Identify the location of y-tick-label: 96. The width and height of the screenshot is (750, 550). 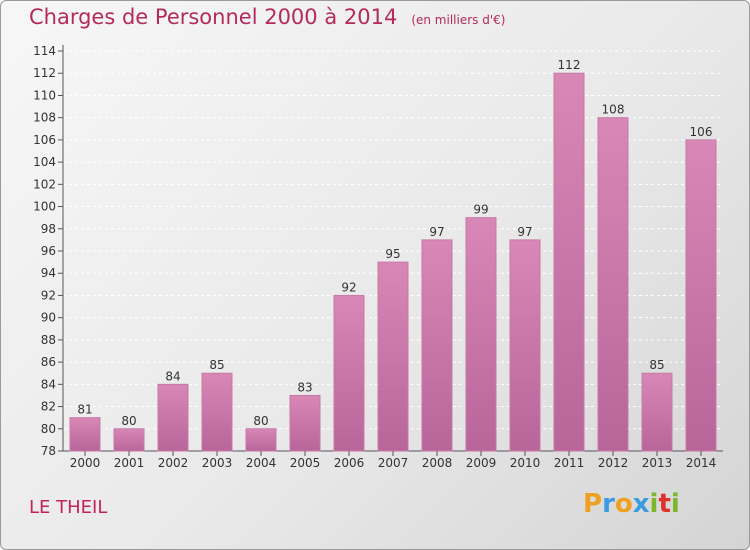
(48, 251).